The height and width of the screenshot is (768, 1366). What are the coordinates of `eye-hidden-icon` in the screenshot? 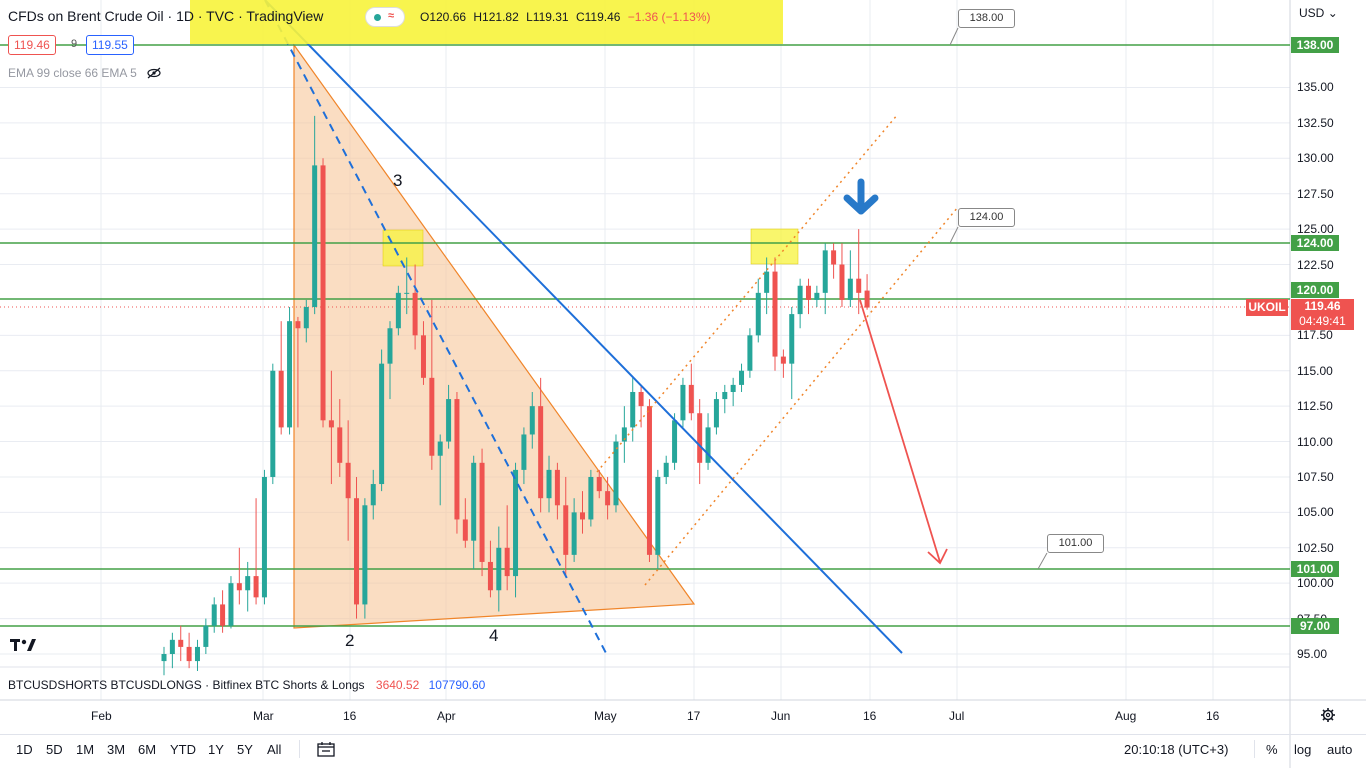 It's located at (154, 73).